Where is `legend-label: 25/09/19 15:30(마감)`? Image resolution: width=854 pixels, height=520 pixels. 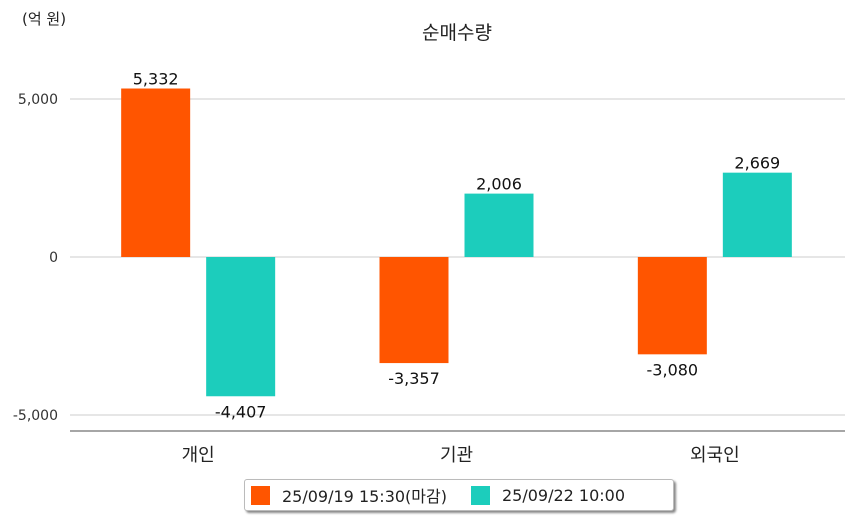
legend-label: 25/09/19 15:30(마감) is located at coordinates (364, 496).